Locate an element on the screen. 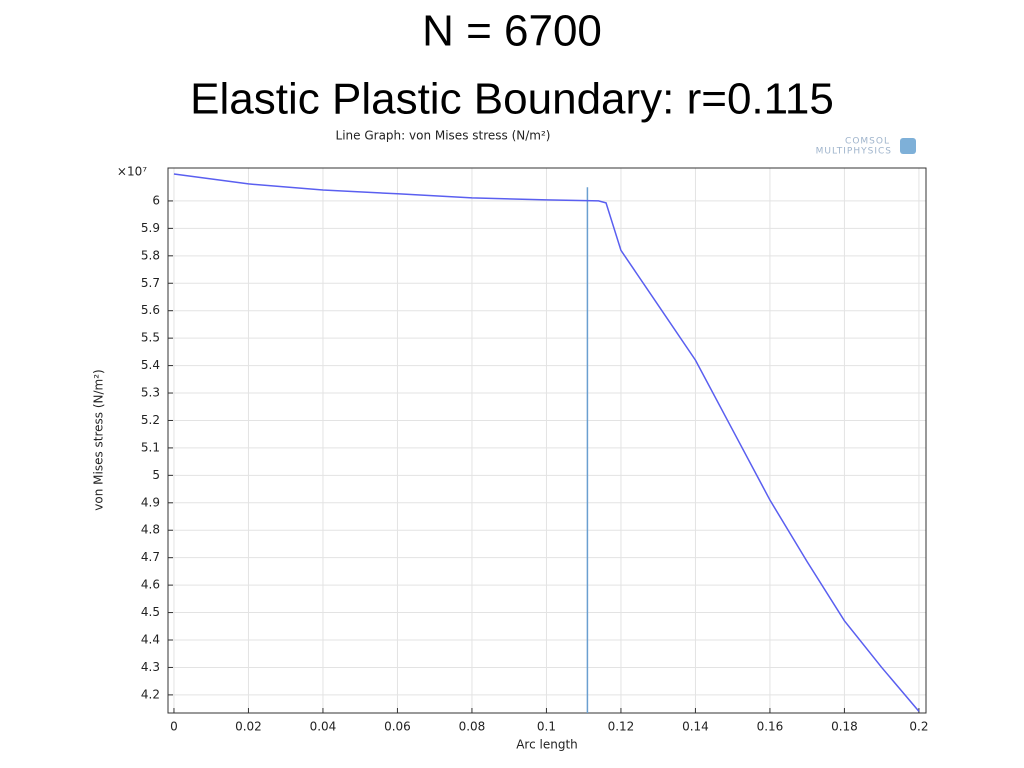 The width and height of the screenshot is (1024, 768). y-tick-label: 5.7 is located at coordinates (150, 283).